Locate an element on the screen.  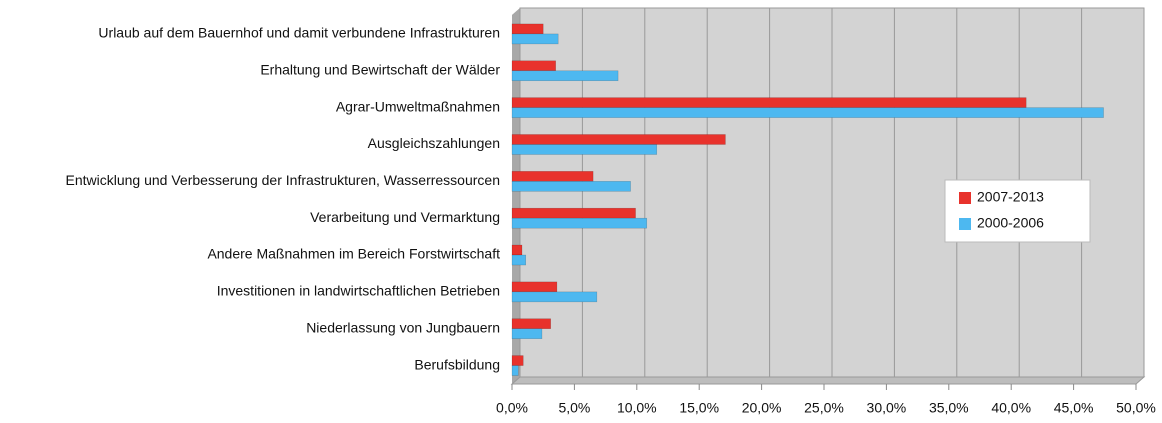
x-tick-label: 20,0% is located at coordinates (762, 408).